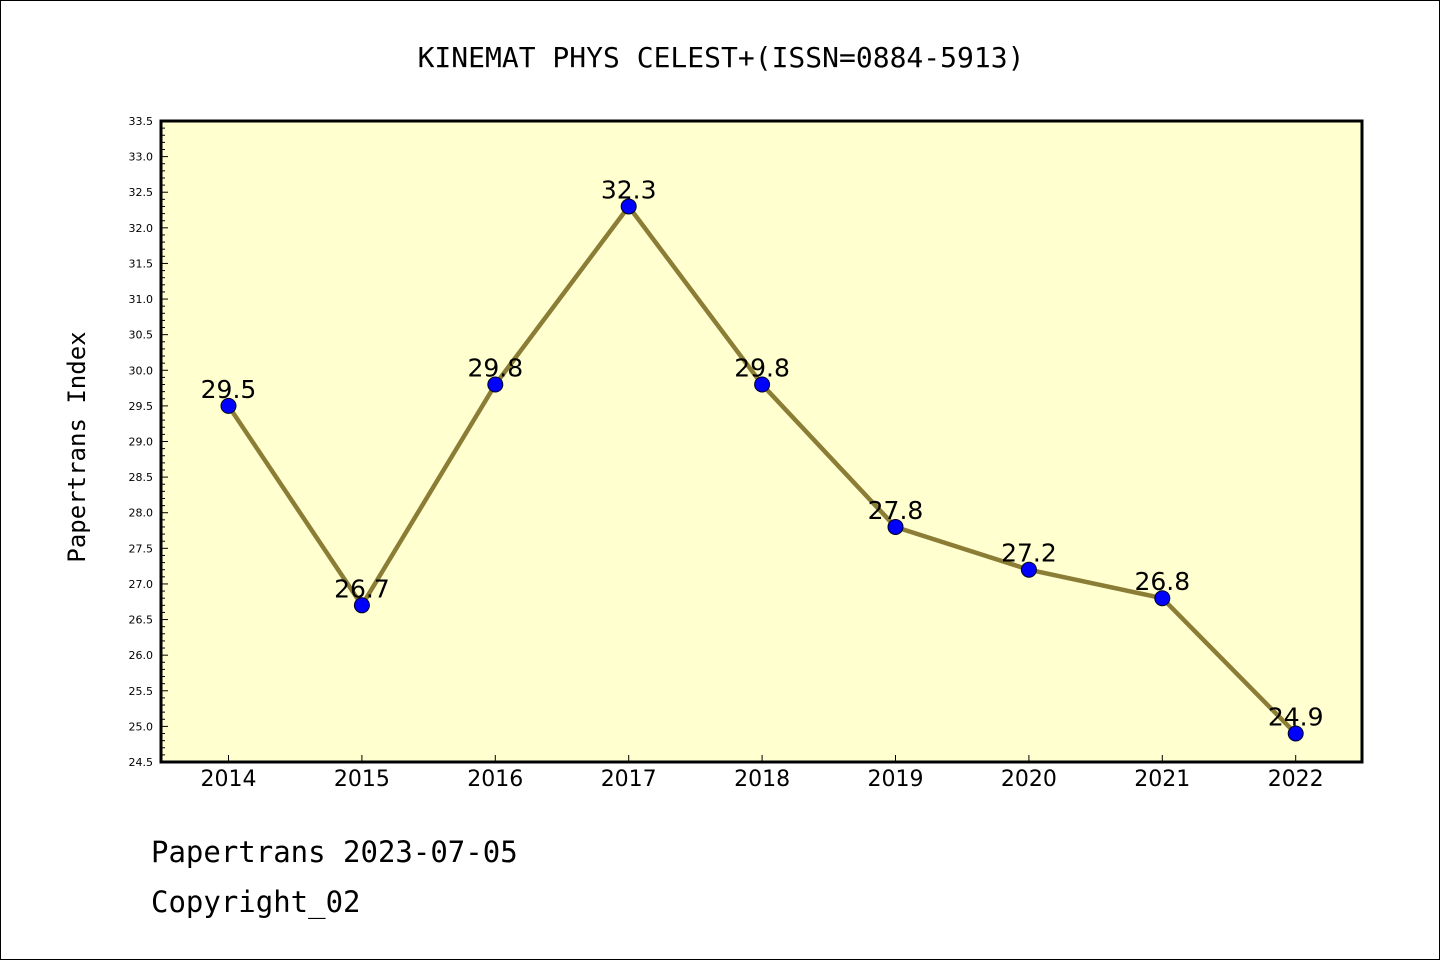  I want to click on data-label: 32.3, so click(629, 189).